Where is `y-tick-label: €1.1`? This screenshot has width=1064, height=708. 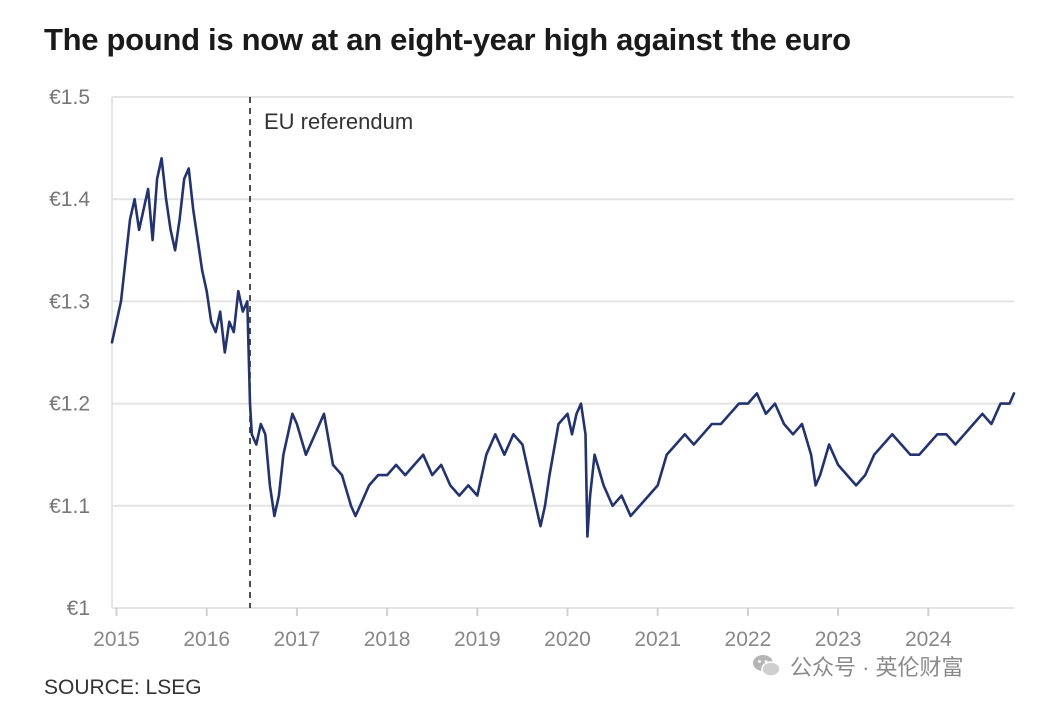
y-tick-label: €1.1 is located at coordinates (69, 506).